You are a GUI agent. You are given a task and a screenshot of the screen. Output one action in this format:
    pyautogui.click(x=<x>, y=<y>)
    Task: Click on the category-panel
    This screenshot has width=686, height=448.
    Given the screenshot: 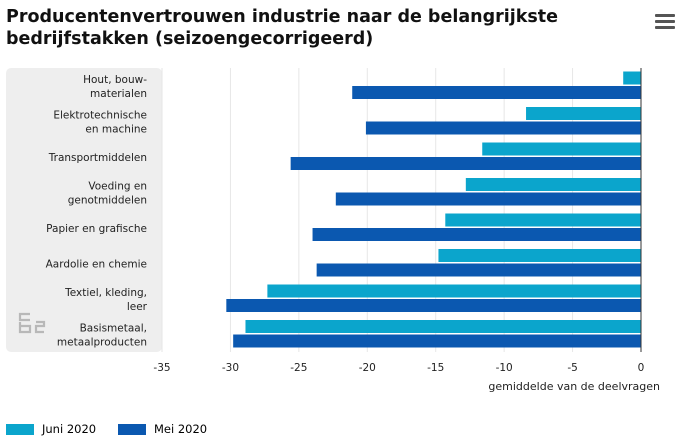 What is the action you would take?
    pyautogui.click(x=84, y=210)
    